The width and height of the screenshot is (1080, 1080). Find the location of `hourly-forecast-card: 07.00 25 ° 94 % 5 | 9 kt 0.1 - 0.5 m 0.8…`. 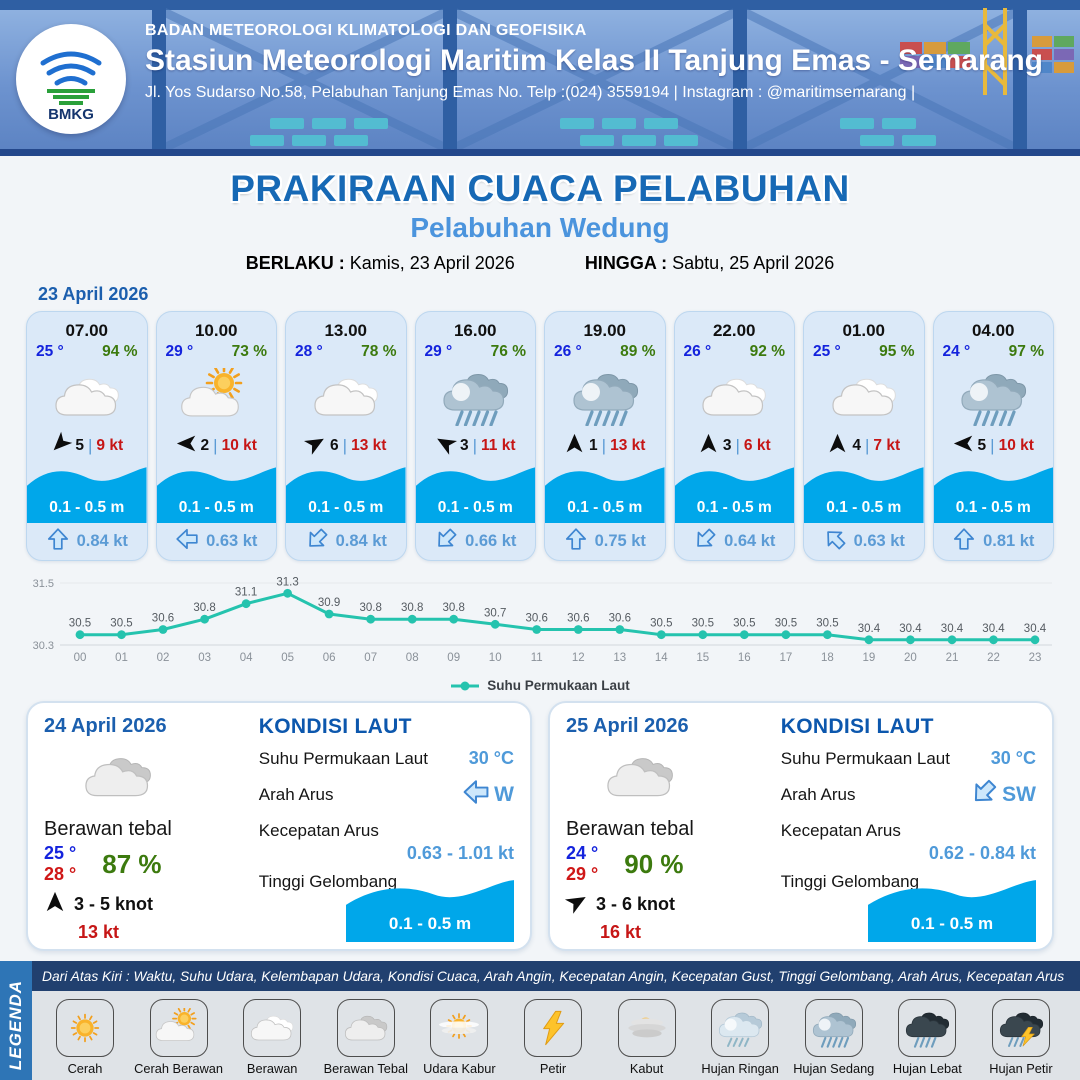

hourly-forecast-card: 07.00 25 ° 94 % 5 | 9 kt 0.1 - 0.5 m 0.8… is located at coordinates (87, 436).